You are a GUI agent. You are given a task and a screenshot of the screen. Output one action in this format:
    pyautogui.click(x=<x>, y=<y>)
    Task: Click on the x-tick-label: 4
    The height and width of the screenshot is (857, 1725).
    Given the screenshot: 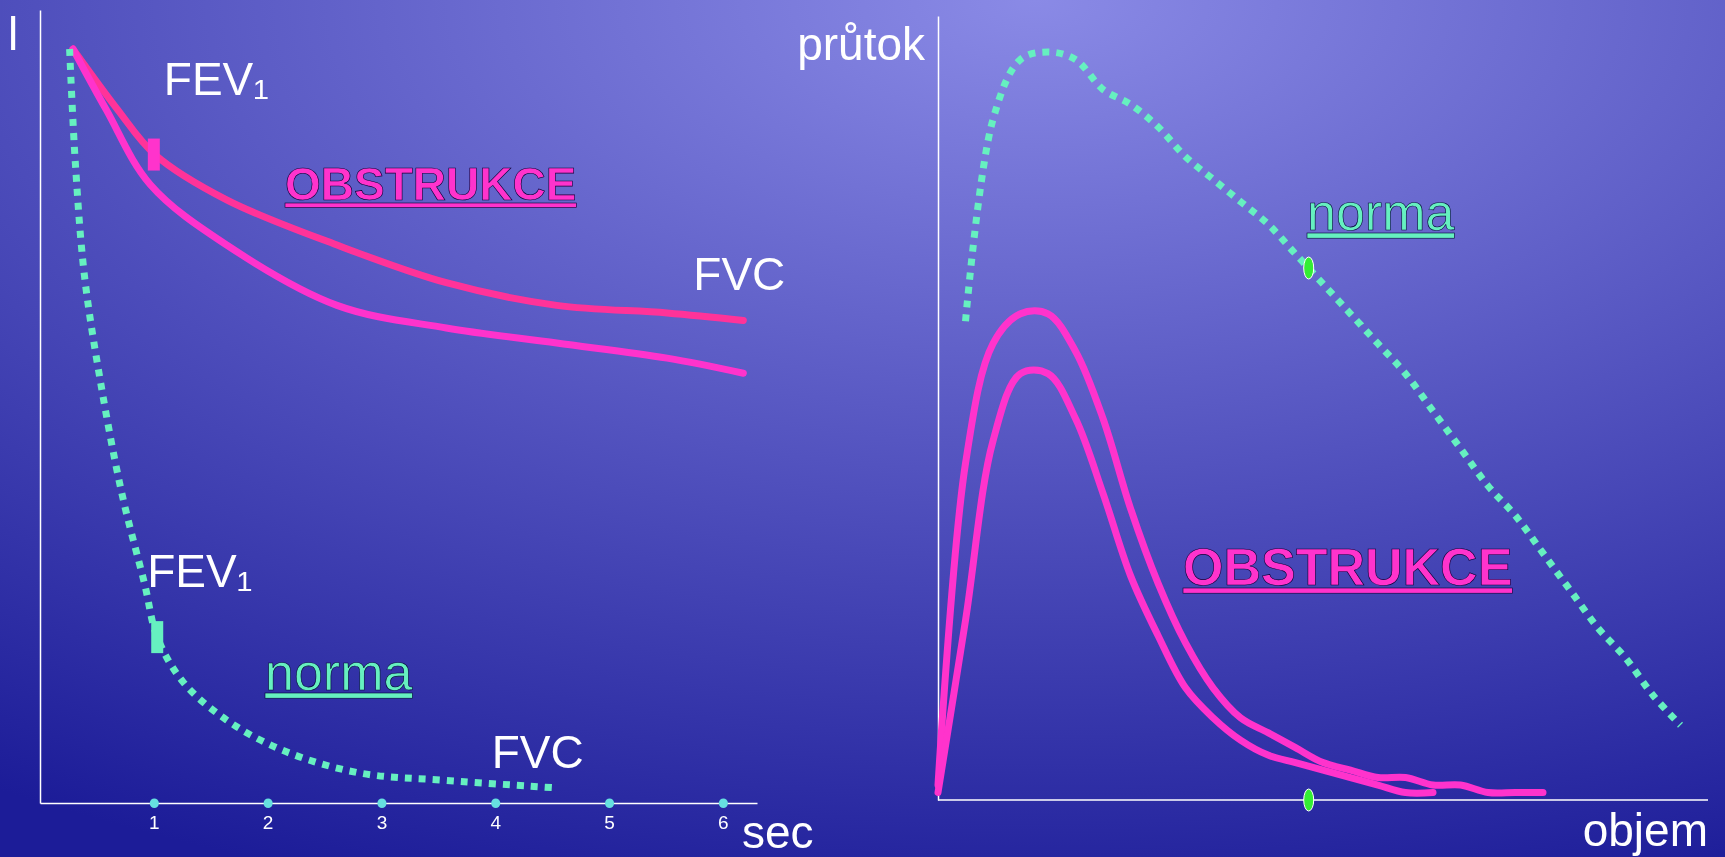 What is the action you would take?
    pyautogui.click(x=496, y=822)
    